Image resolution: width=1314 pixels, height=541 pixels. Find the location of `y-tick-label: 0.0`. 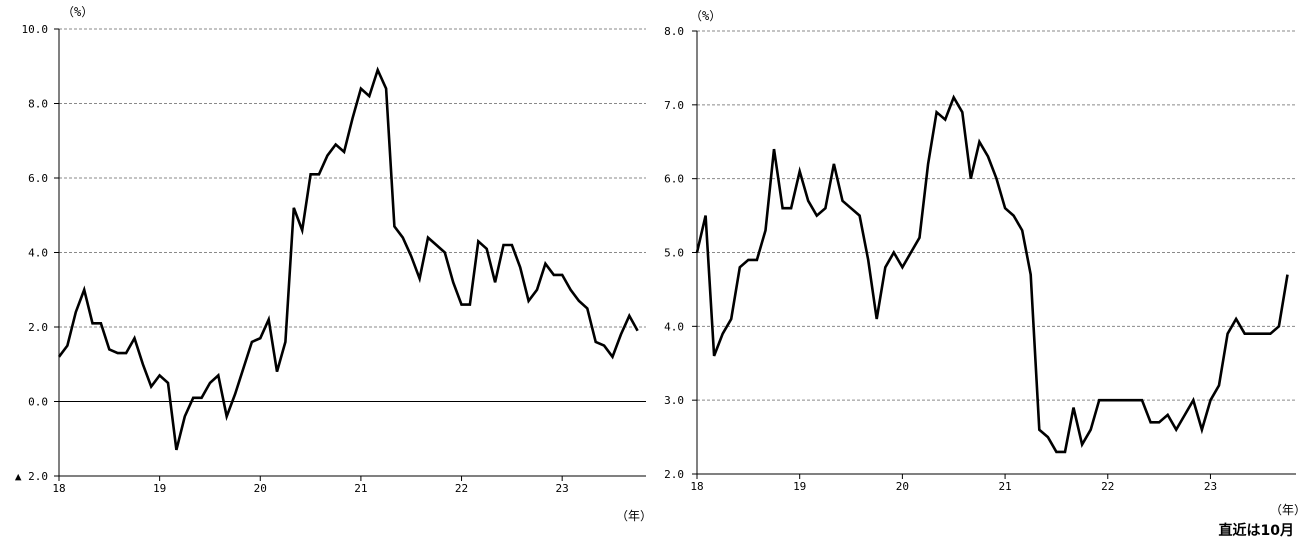

y-tick-label: 0.0 is located at coordinates (38, 402).